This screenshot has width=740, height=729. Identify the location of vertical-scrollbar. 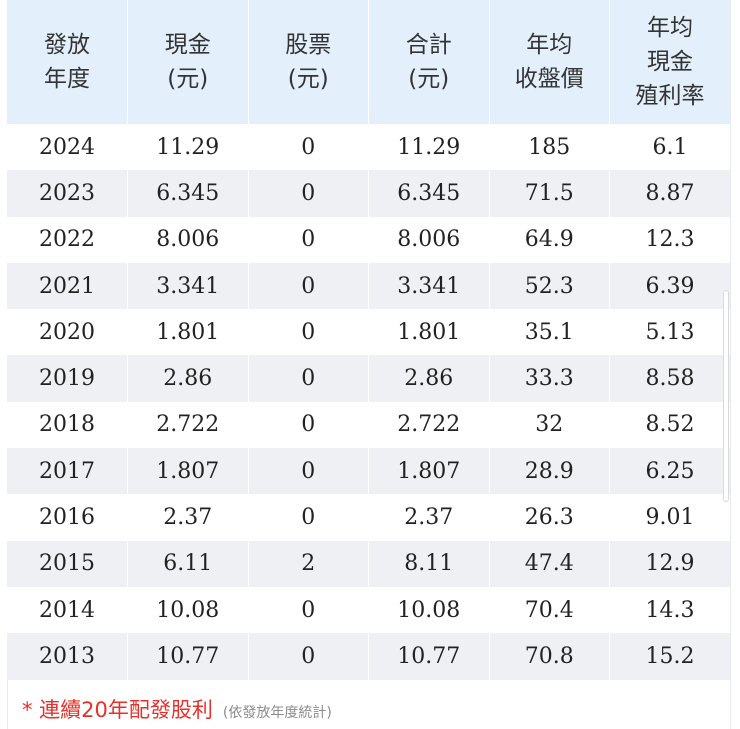
(726, 396).